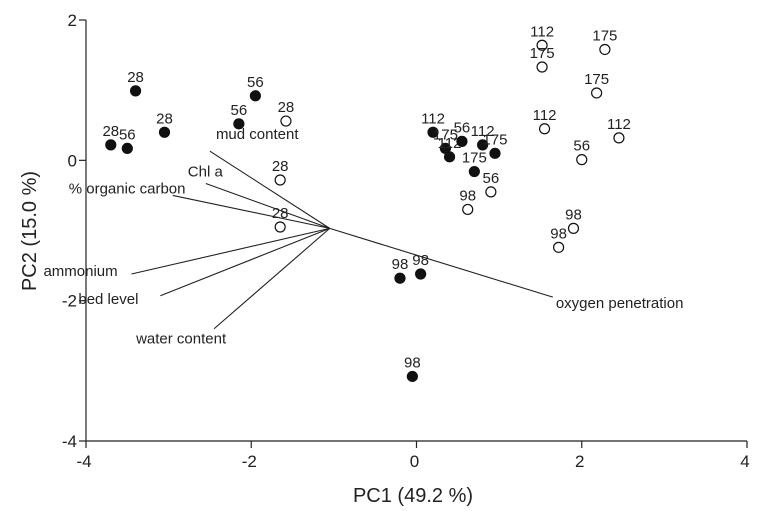 Image resolution: width=760 pixels, height=511 pixels. What do you see at coordinates (69, 441) in the screenshot?
I see `y-tick-label: -4` at bounding box center [69, 441].